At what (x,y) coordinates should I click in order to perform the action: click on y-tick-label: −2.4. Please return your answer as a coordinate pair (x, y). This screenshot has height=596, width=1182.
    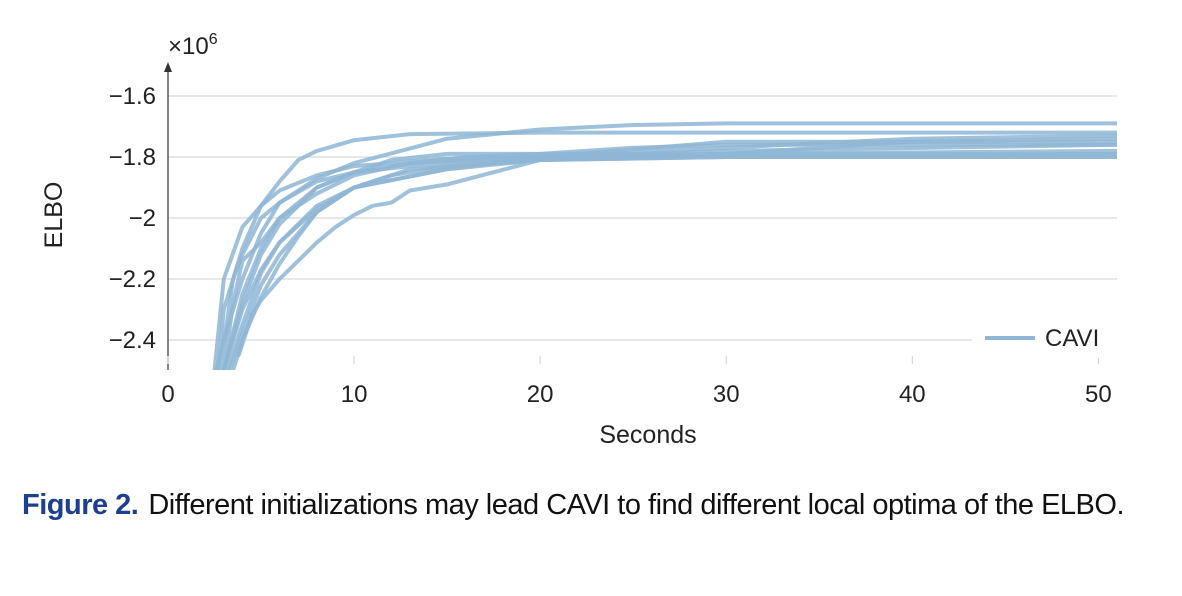
    Looking at the image, I should click on (132, 340).